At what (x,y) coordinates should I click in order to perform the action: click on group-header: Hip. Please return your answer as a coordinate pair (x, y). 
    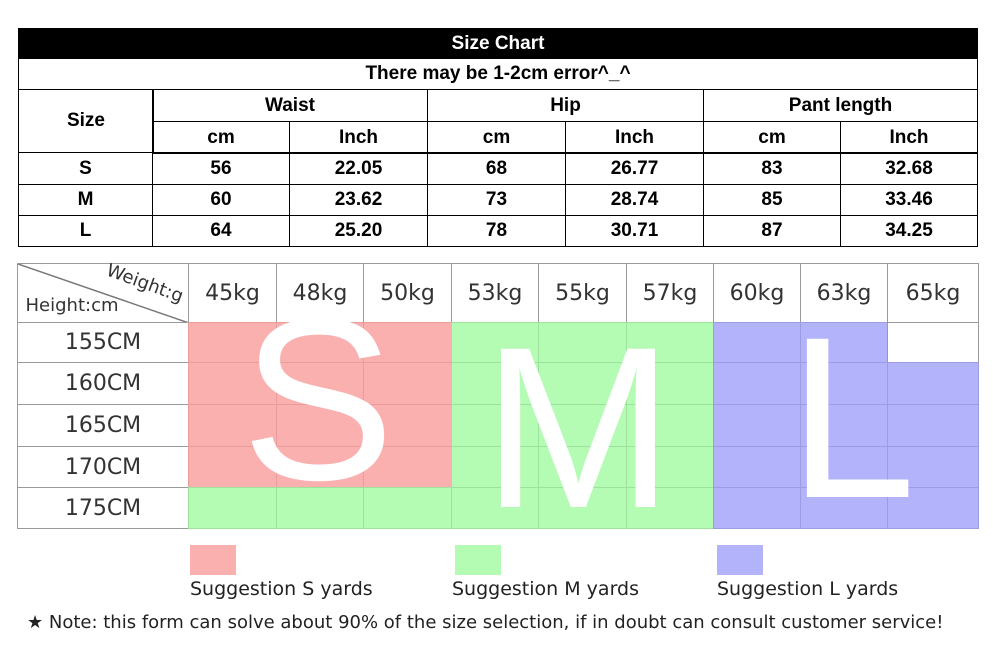
    Looking at the image, I should click on (565, 105).